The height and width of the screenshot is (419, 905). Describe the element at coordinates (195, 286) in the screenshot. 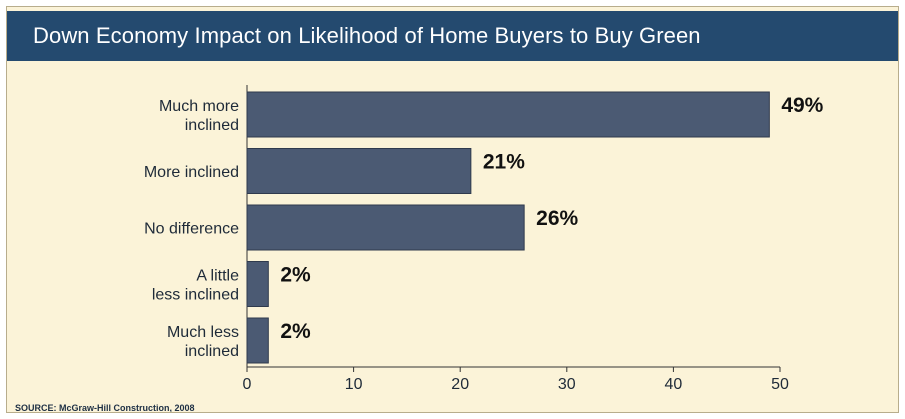

I see `category-label: A little less inclined` at that location.